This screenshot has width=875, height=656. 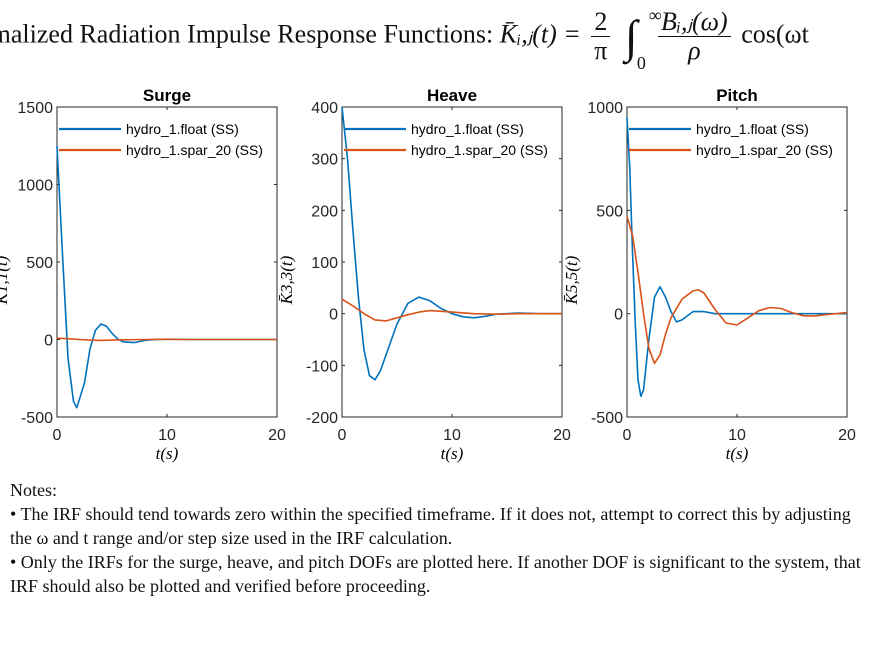 What do you see at coordinates (167, 95) in the screenshot?
I see `subplot-title: Surge` at bounding box center [167, 95].